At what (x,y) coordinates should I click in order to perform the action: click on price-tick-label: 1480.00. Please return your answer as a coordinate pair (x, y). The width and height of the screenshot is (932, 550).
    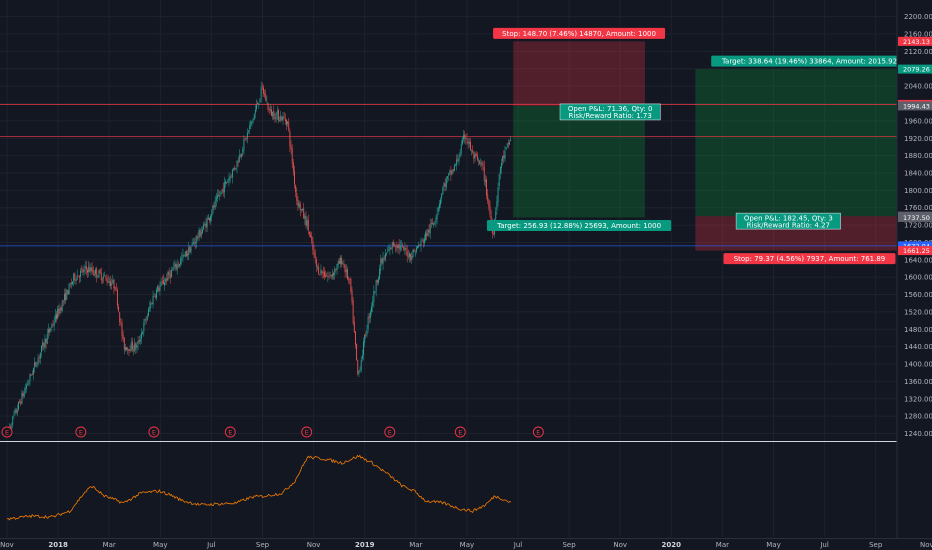
    Looking at the image, I should click on (918, 330).